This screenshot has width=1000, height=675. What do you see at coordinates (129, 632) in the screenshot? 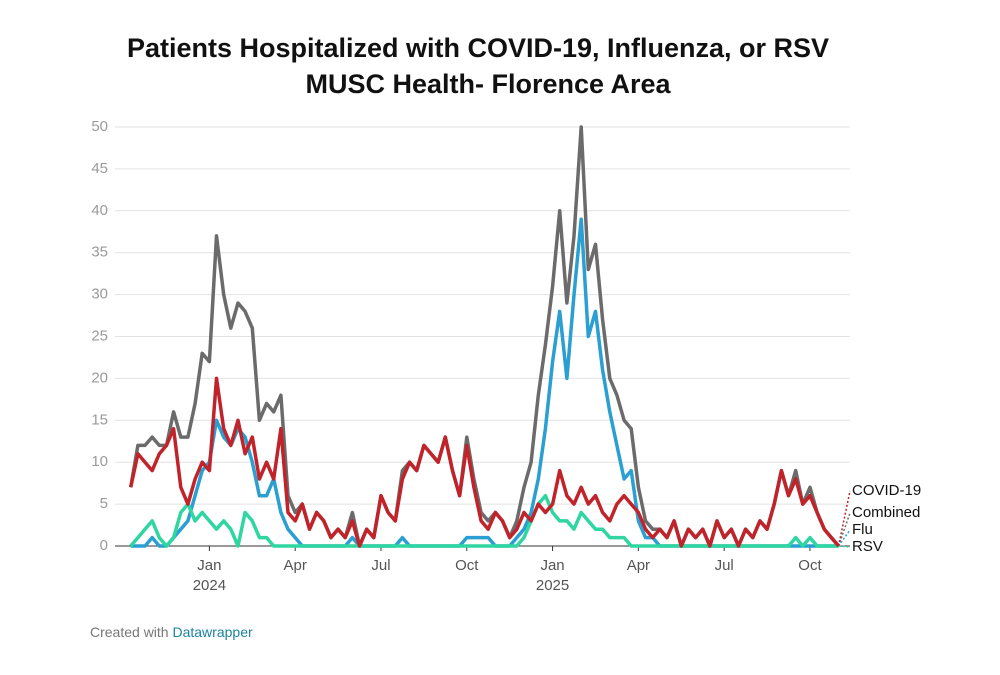
I see `footer-text: Created with` at bounding box center [129, 632].